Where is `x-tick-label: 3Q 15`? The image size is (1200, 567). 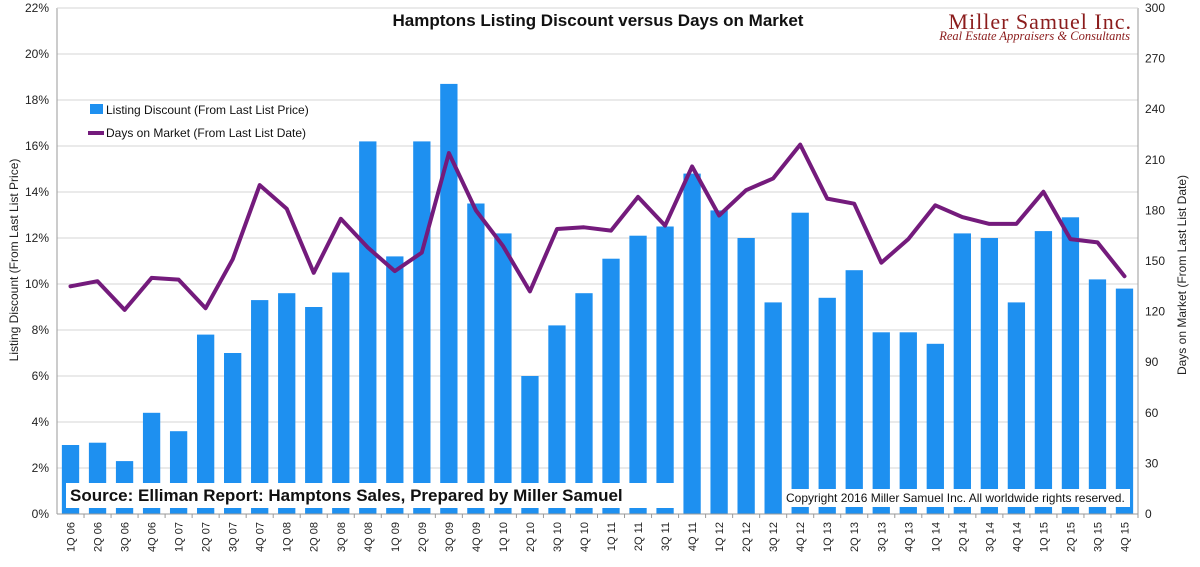
x-tick-label: 3Q 15 is located at coordinates (1098, 537).